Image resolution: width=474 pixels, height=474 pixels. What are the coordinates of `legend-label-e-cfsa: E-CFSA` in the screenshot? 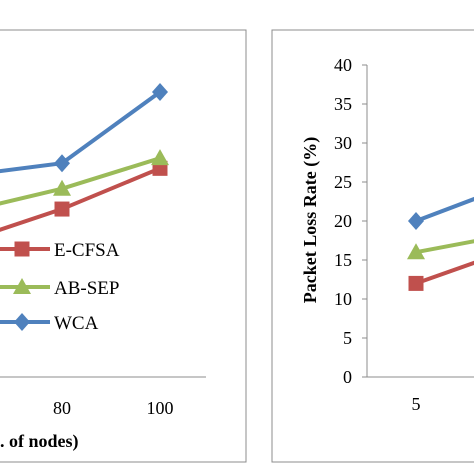 It's located at (87, 250).